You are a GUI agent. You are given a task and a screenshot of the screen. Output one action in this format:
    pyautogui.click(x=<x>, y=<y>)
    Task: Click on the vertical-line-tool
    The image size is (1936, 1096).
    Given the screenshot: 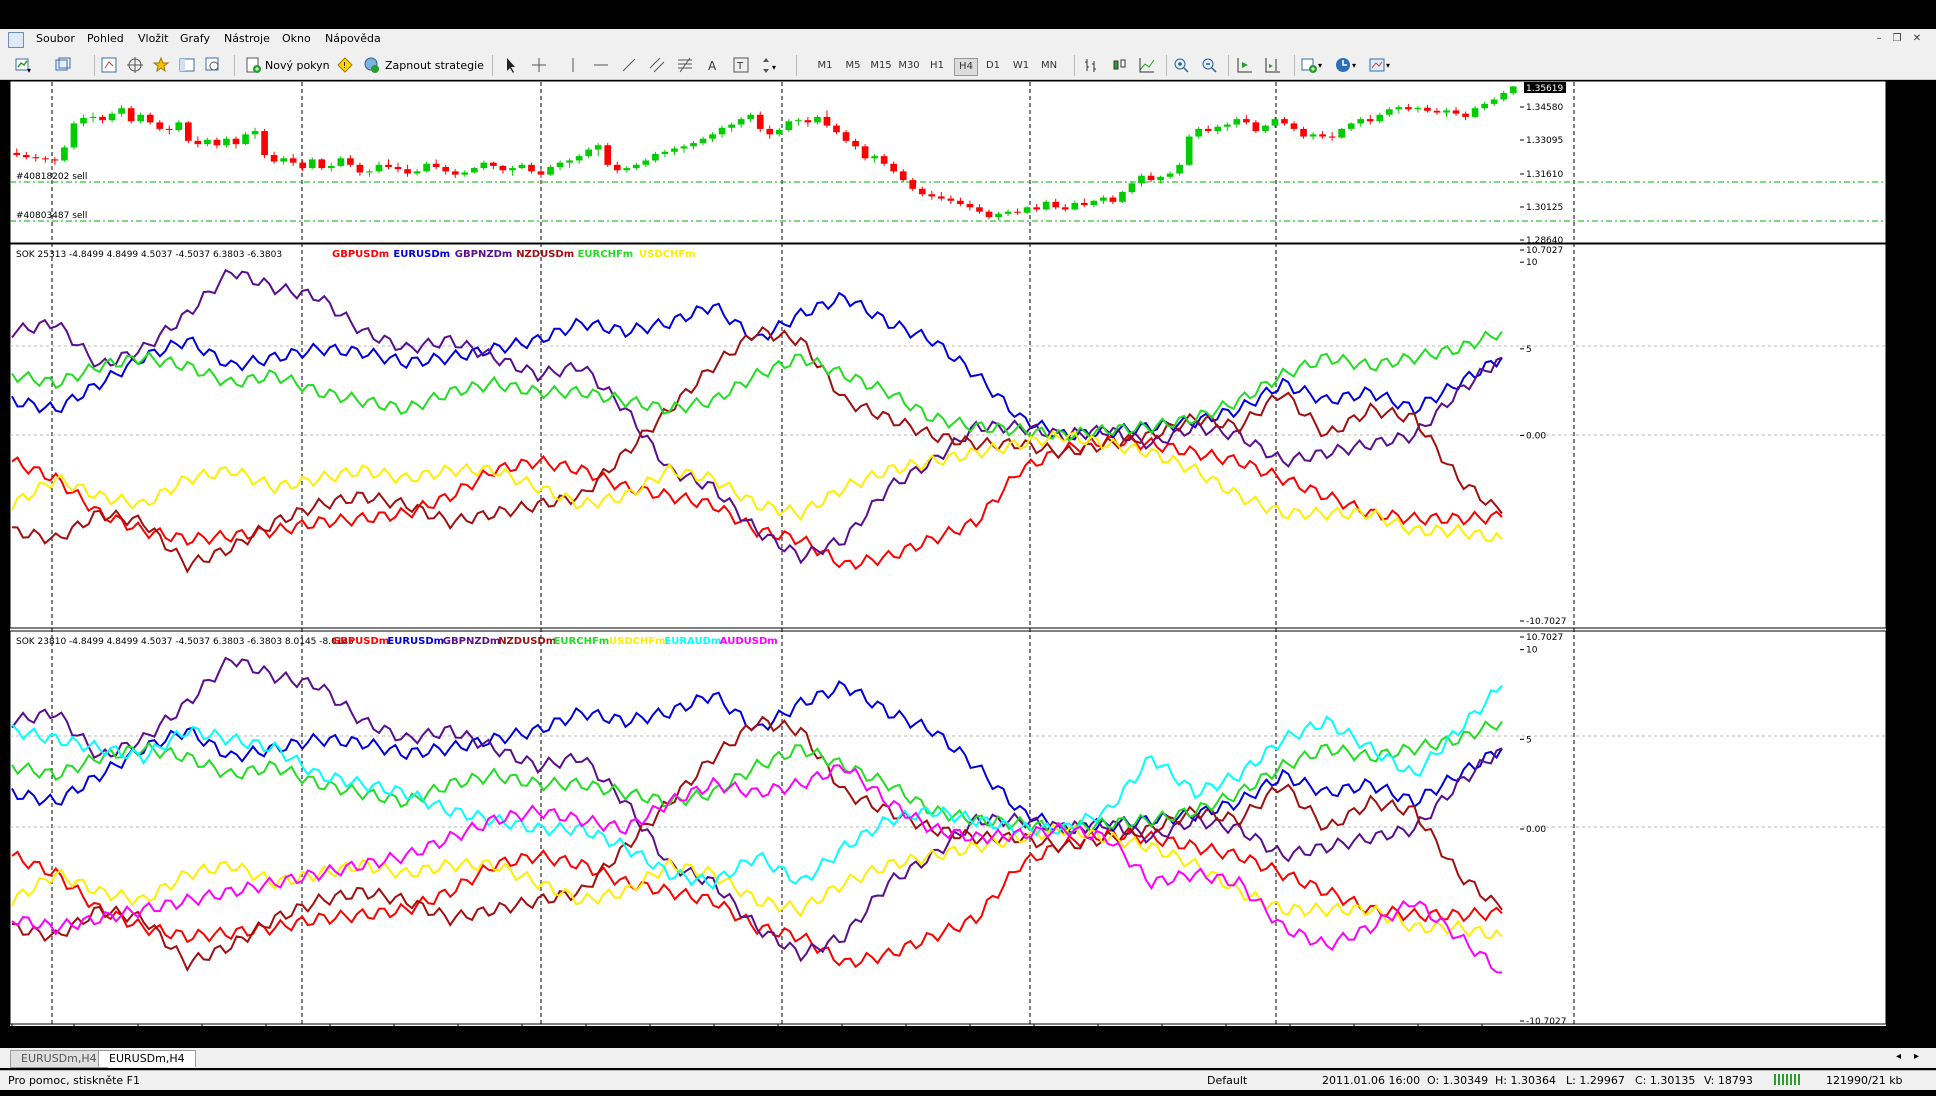 What is the action you would take?
    pyautogui.click(x=573, y=65)
    